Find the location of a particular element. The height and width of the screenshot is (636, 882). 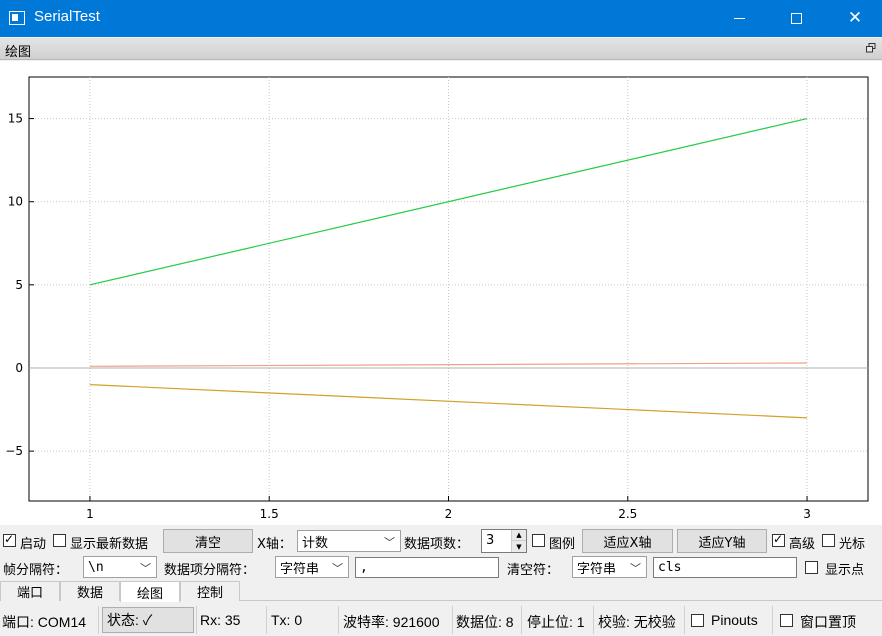

xaxis-label: X轴： is located at coordinates (274, 544).